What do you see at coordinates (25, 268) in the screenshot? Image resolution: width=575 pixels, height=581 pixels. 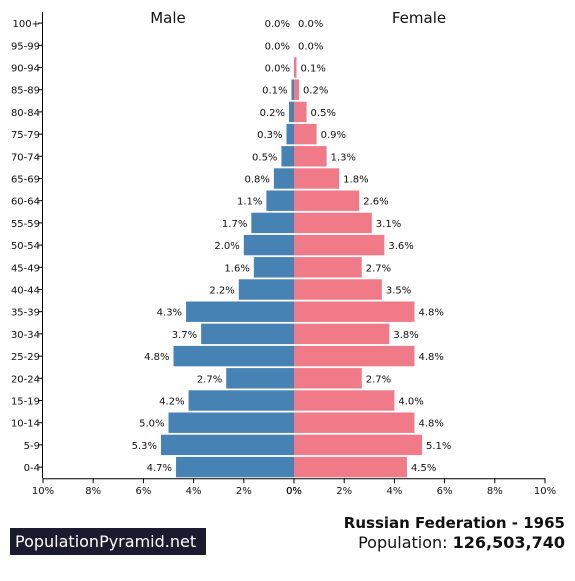 I see `age-group-label: 45-49` at bounding box center [25, 268].